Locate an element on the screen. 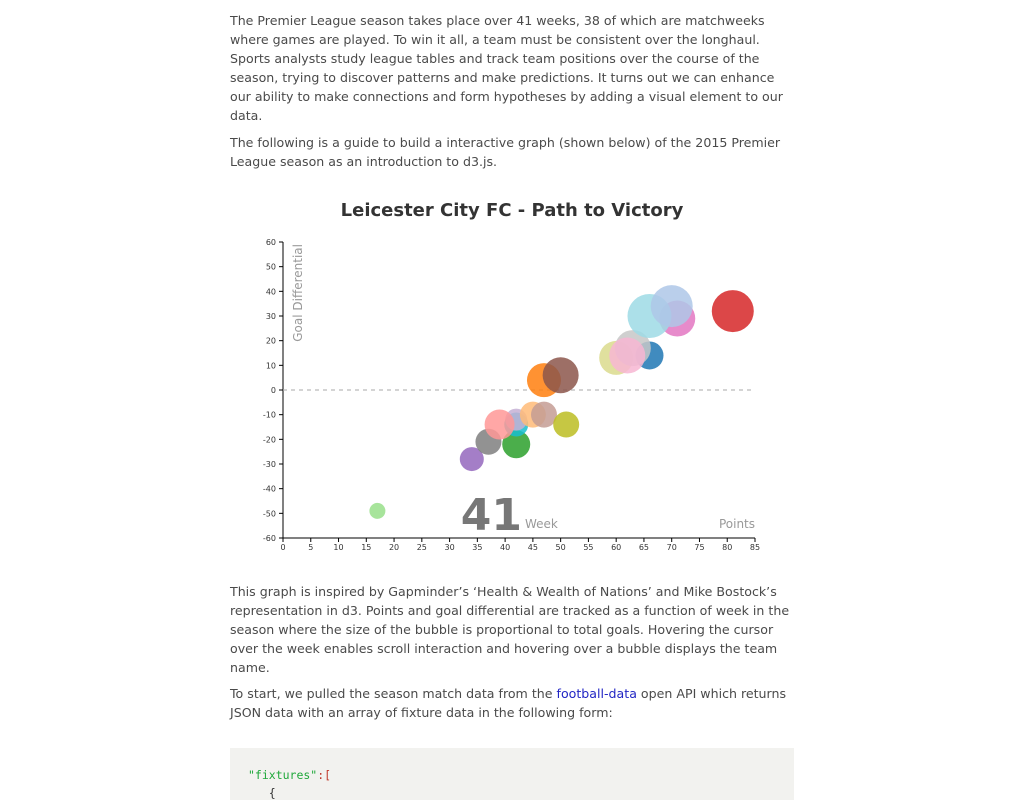  x-tick-label: 0 is located at coordinates (282, 547).